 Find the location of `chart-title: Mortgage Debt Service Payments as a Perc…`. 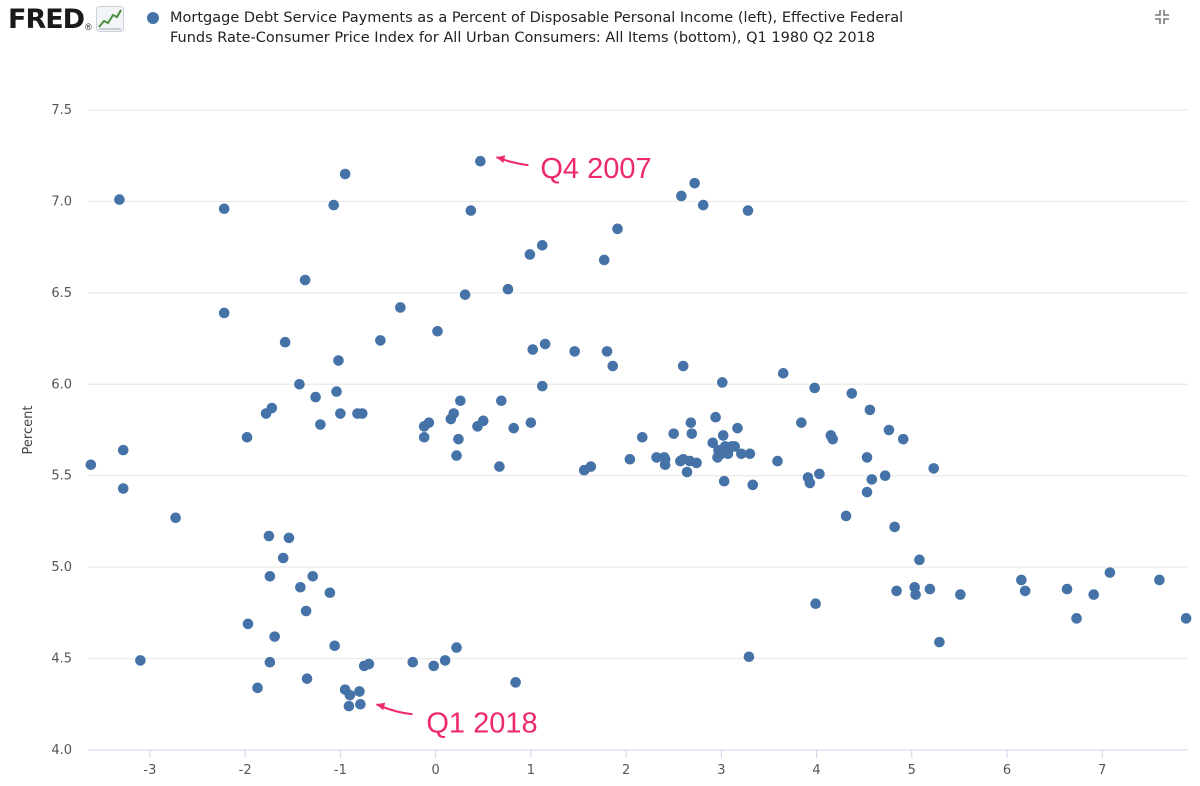

chart-title: Mortgage Debt Service Payments as a Perc… is located at coordinates (537, 28).